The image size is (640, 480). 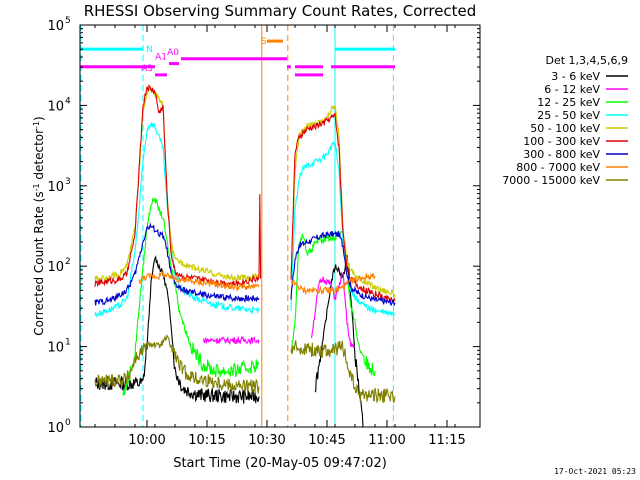 What do you see at coordinates (568, 115) in the screenshot?
I see `legend-entry-label: 25 - 50 keV` at bounding box center [568, 115].